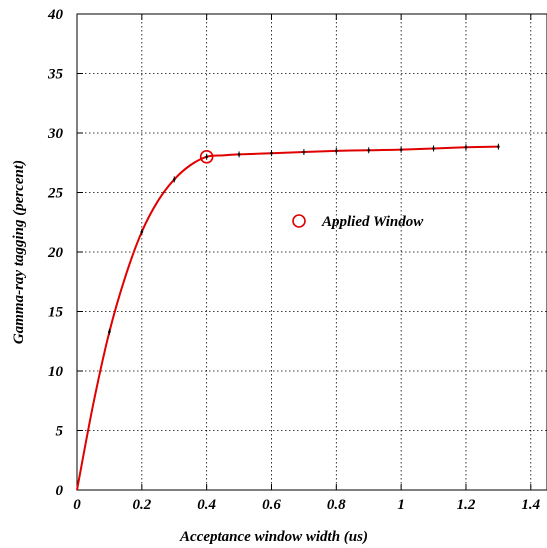  What do you see at coordinates (299, 221) in the screenshot?
I see `legend-marker` at bounding box center [299, 221].